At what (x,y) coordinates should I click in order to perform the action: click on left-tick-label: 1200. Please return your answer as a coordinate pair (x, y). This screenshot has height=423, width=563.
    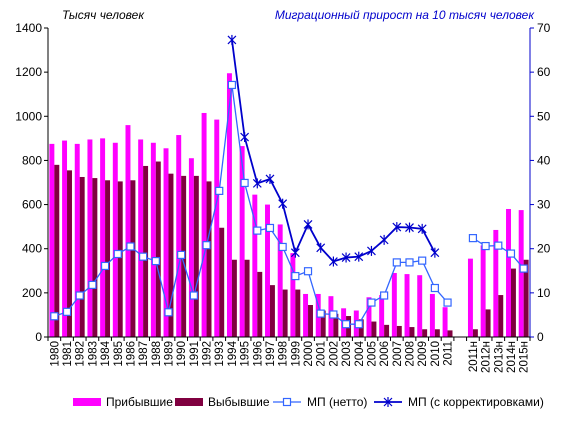
    Looking at the image, I should click on (28, 72).